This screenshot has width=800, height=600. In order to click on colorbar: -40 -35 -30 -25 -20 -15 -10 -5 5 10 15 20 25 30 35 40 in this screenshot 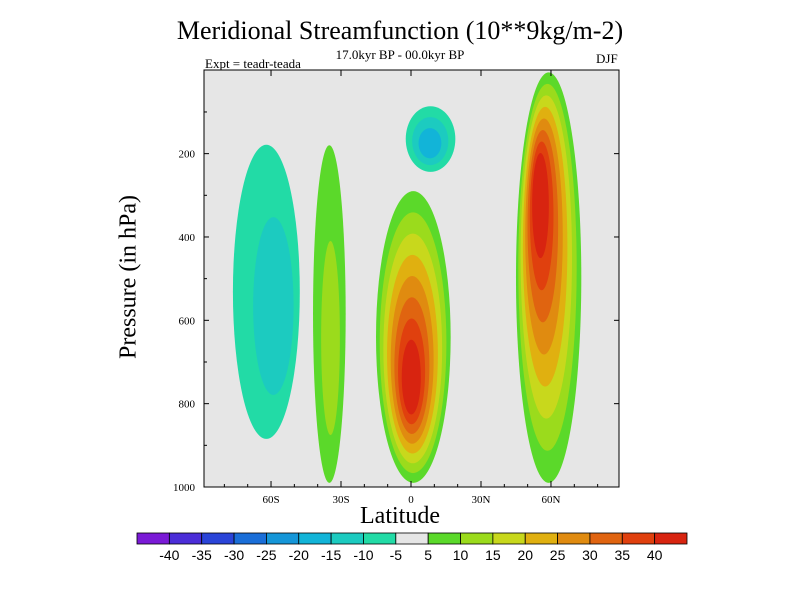, I will do `click(412, 547)`.